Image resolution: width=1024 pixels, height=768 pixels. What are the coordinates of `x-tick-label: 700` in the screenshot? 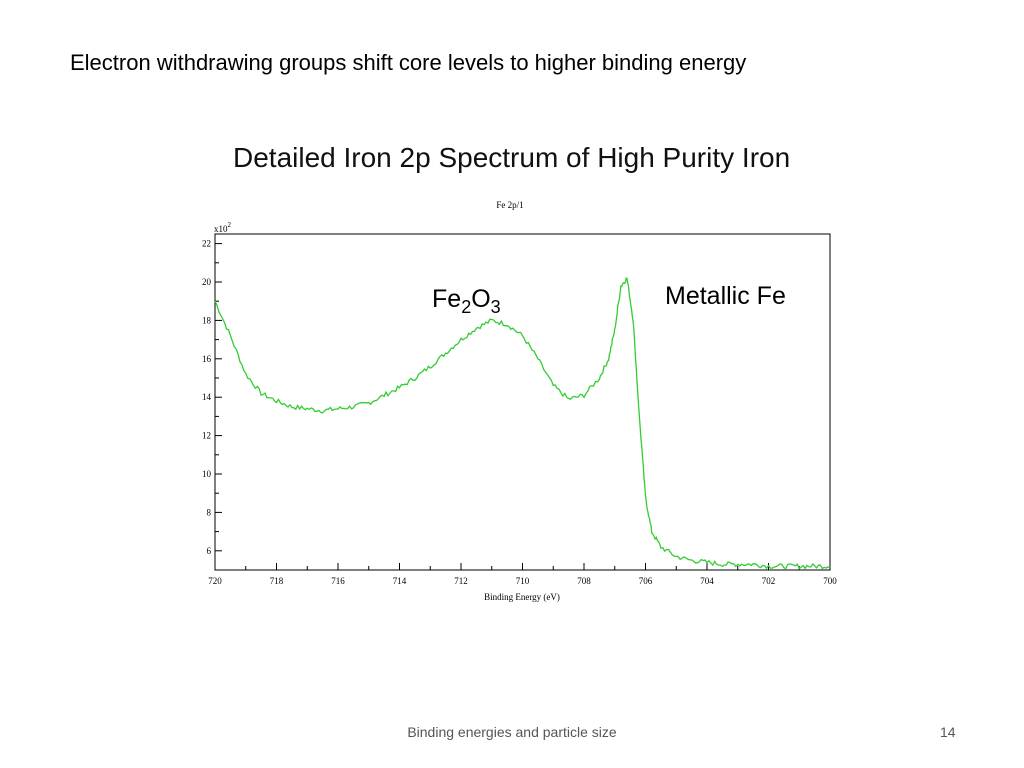 It's located at (830, 581).